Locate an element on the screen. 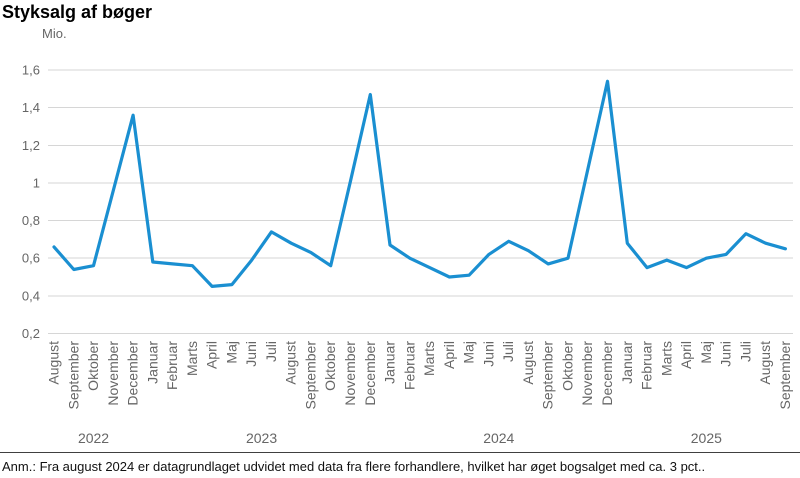 Image resolution: width=800 pixels, height=478 pixels. x-year-label: 2025 is located at coordinates (706, 438).